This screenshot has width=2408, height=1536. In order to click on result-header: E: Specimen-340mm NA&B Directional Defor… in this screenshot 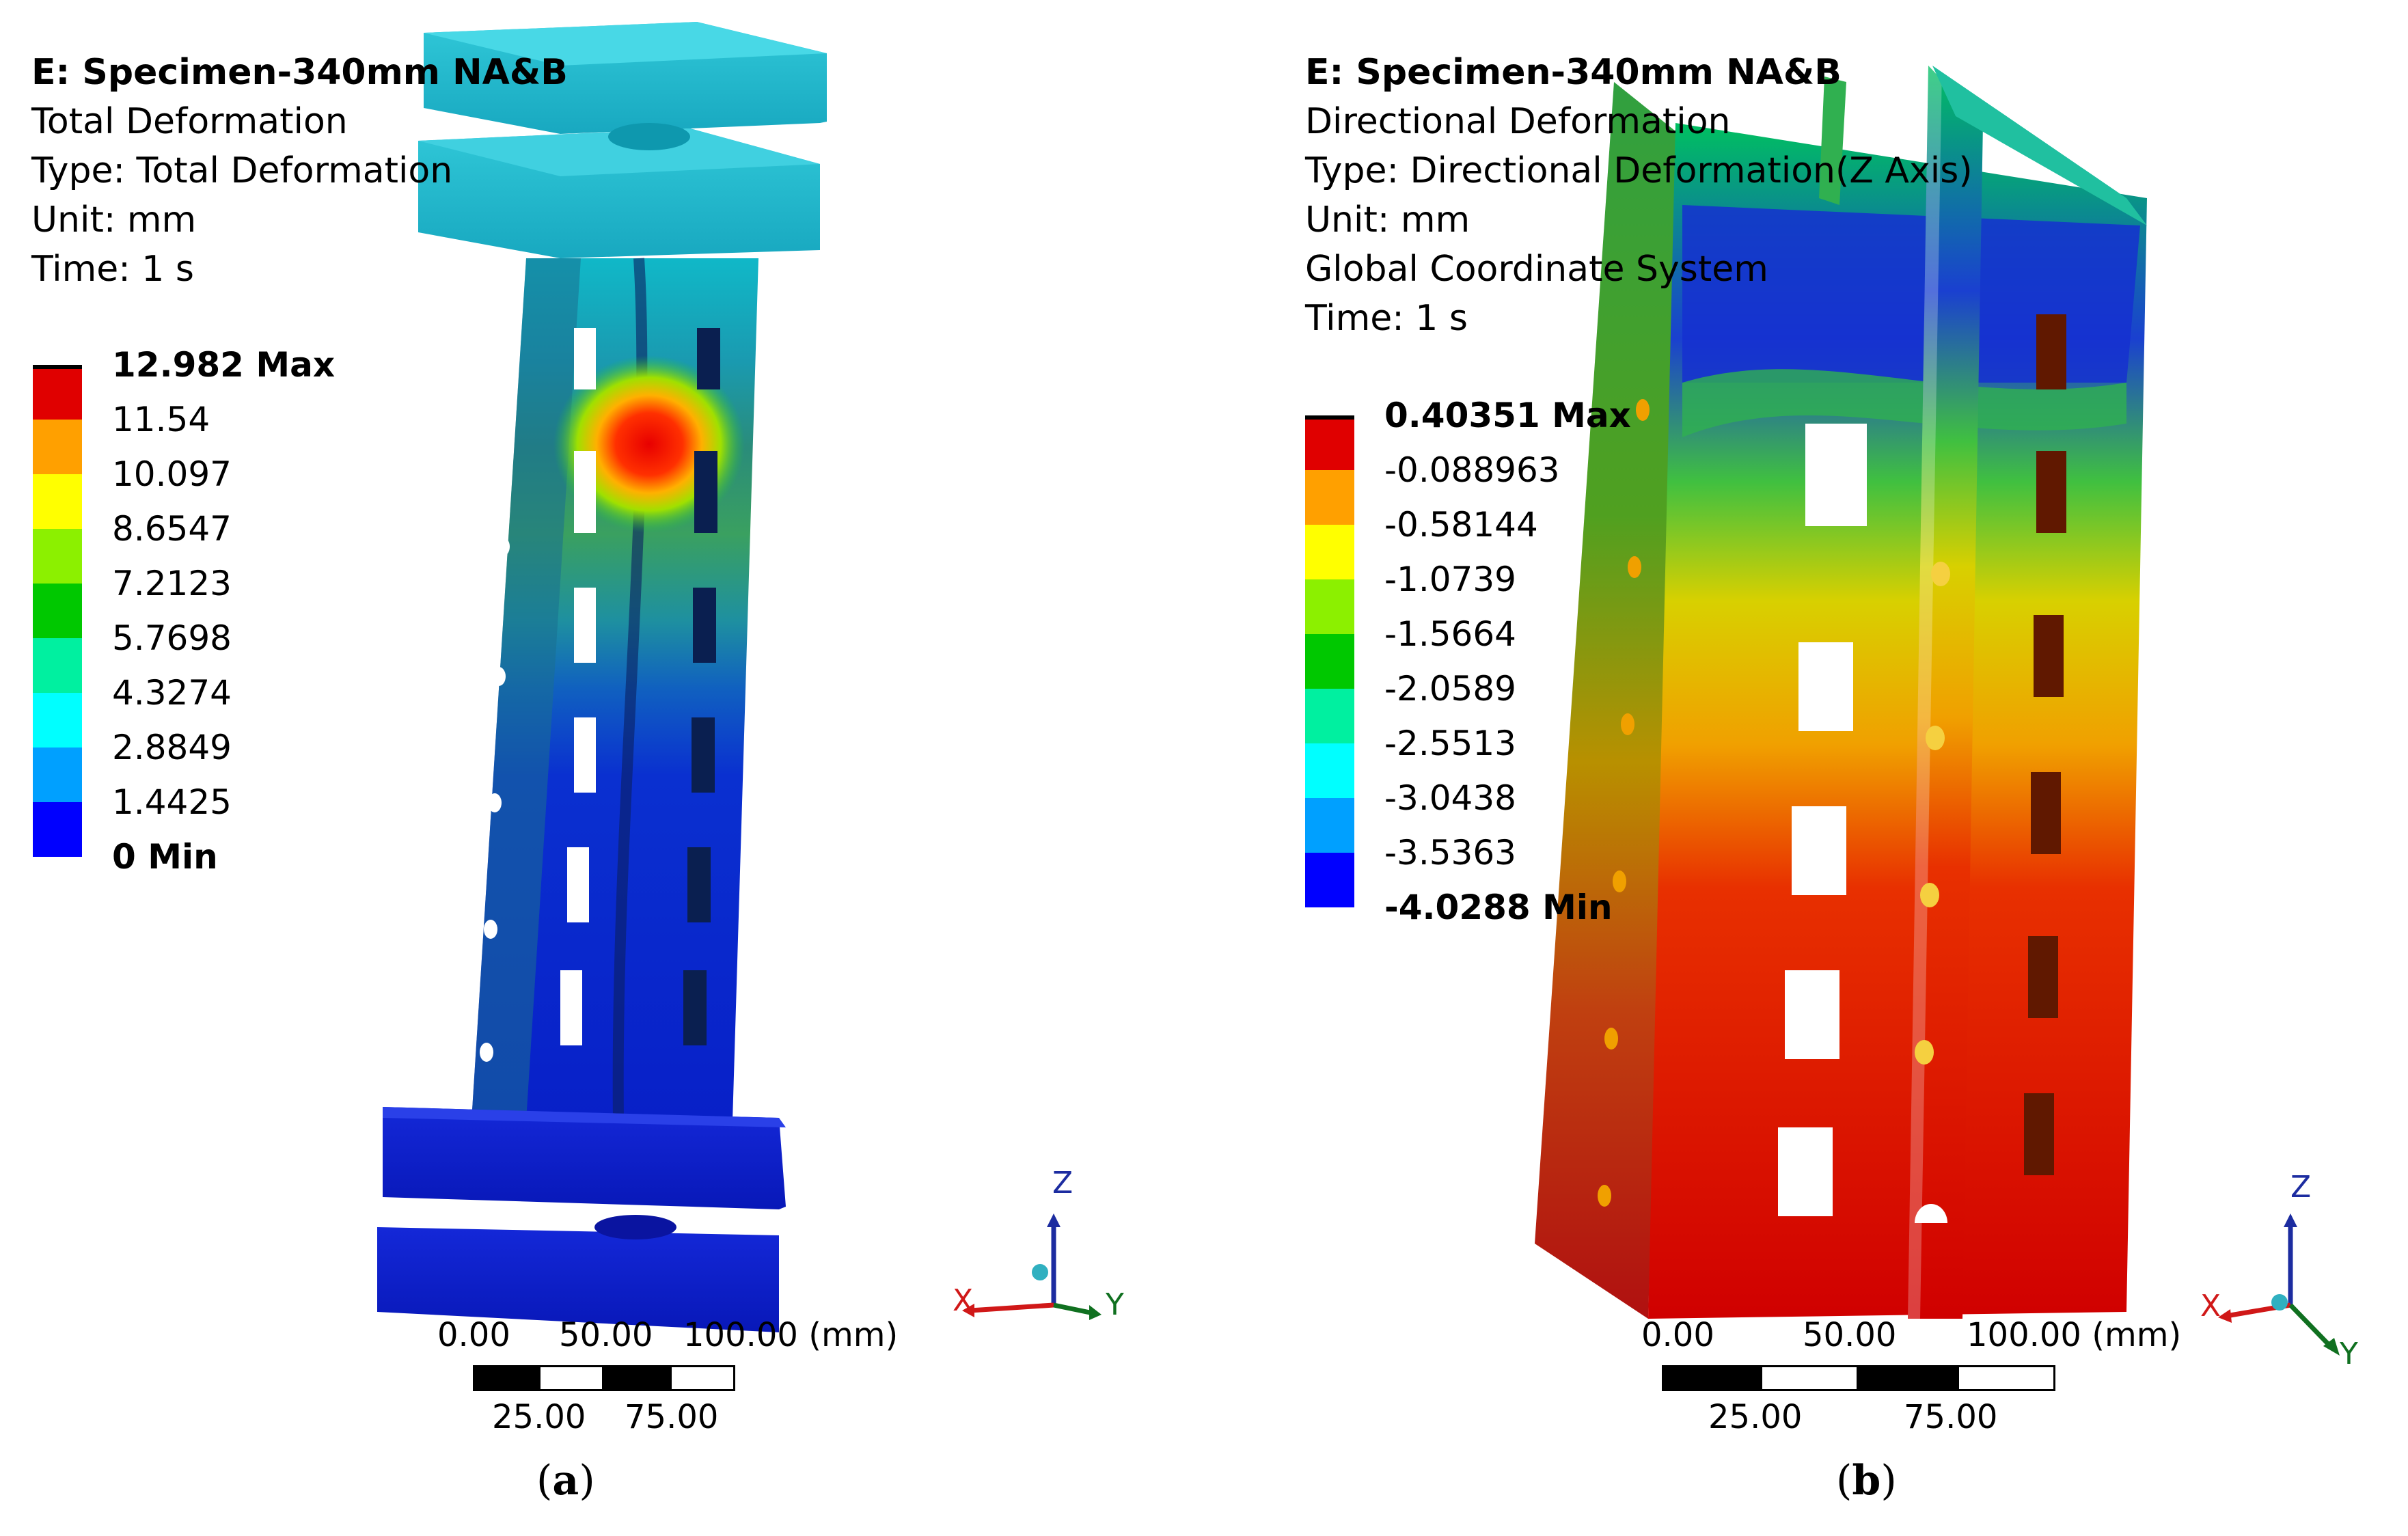, I will do `click(1639, 196)`.